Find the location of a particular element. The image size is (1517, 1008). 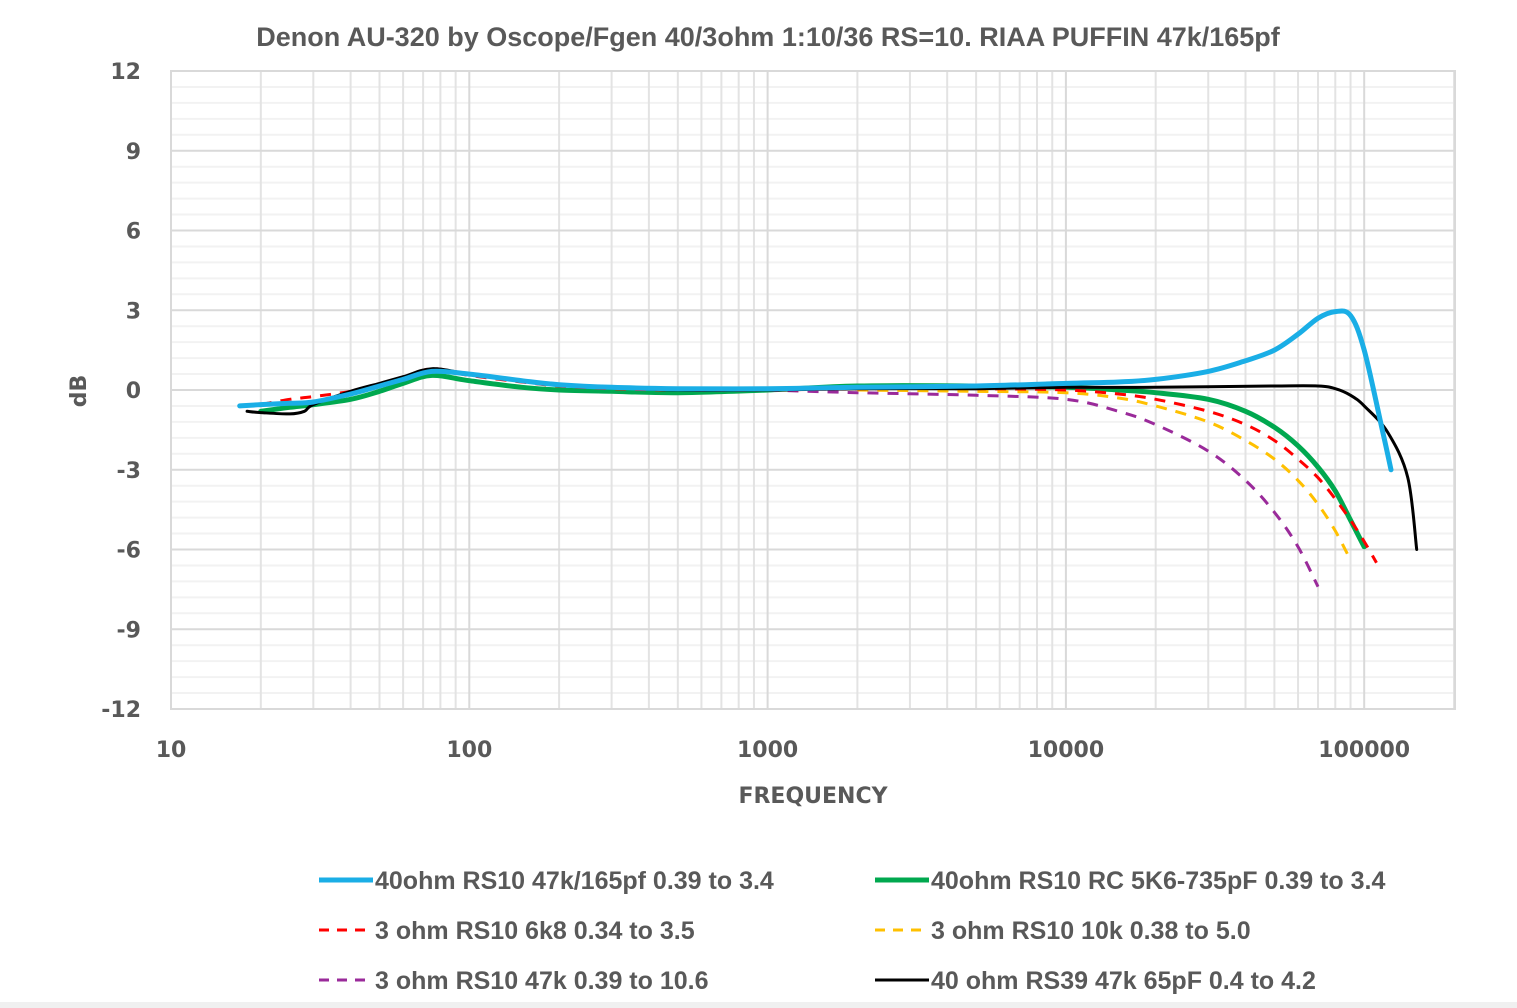

x-tick-label: 10 is located at coordinates (171, 750).